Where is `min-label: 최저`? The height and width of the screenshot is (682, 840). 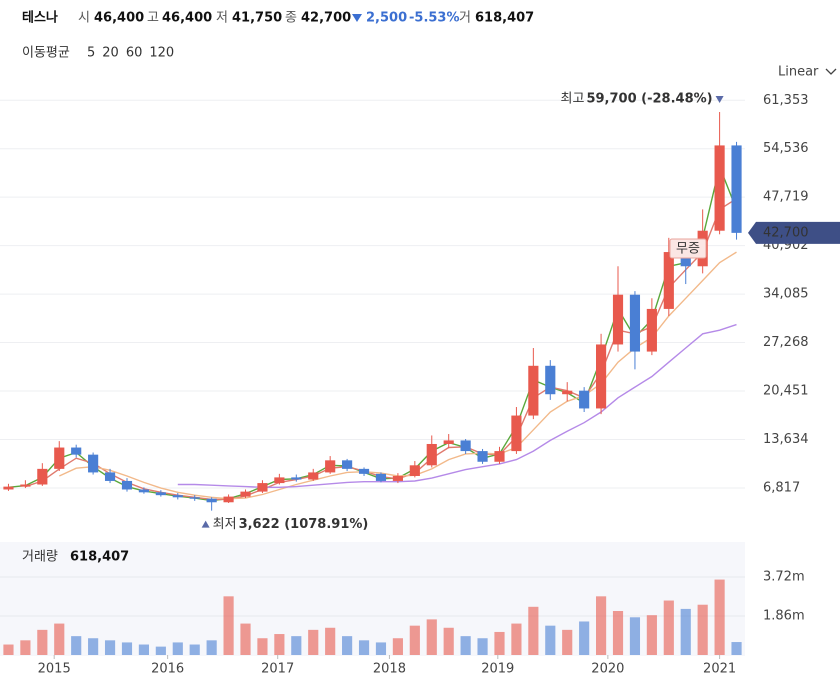
min-label: 최저 is located at coordinates (225, 524).